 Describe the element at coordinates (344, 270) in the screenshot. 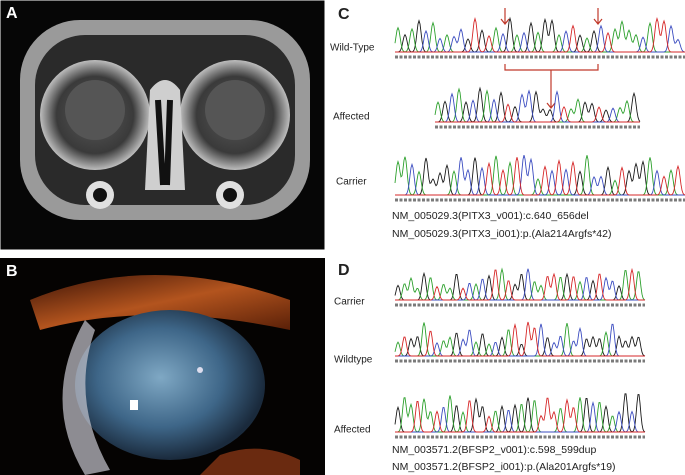

I see `panel-label: D` at that location.